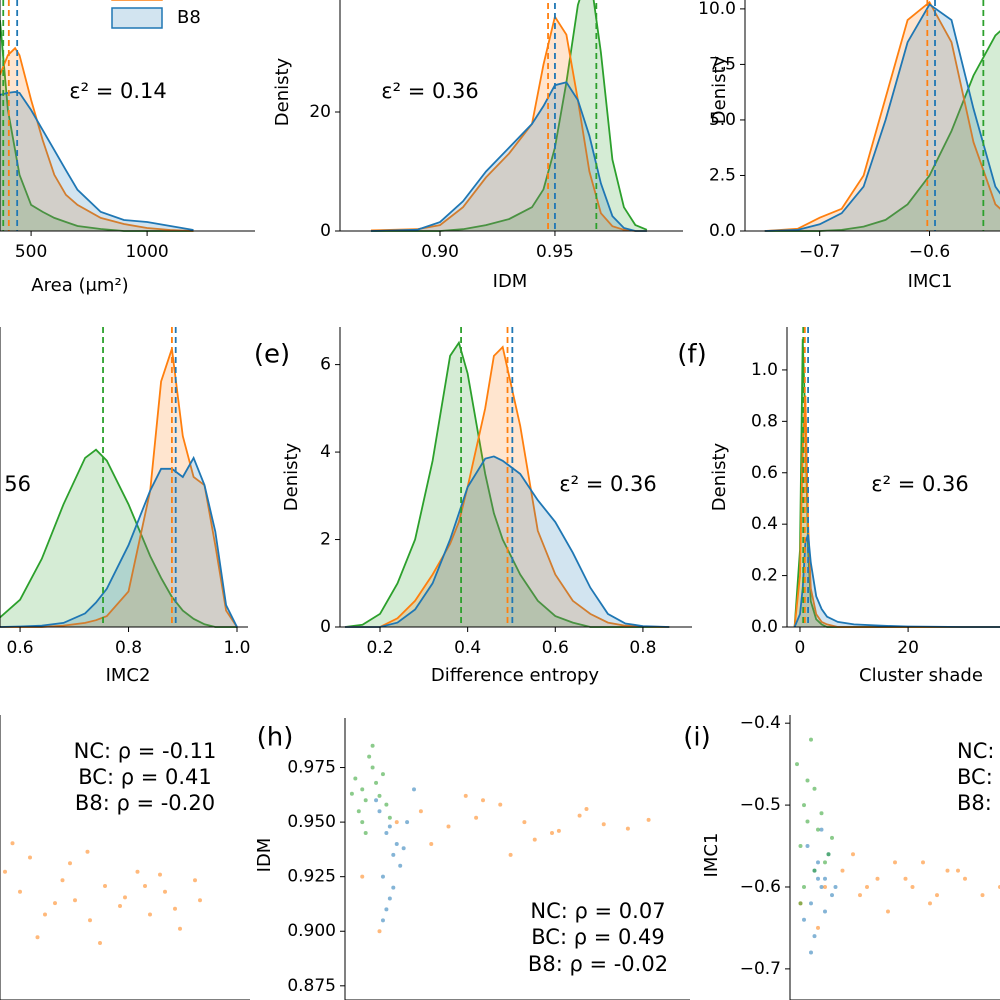  Describe the element at coordinates (555, 252) in the screenshot. I see `x-tick-label: 0.95` at that location.